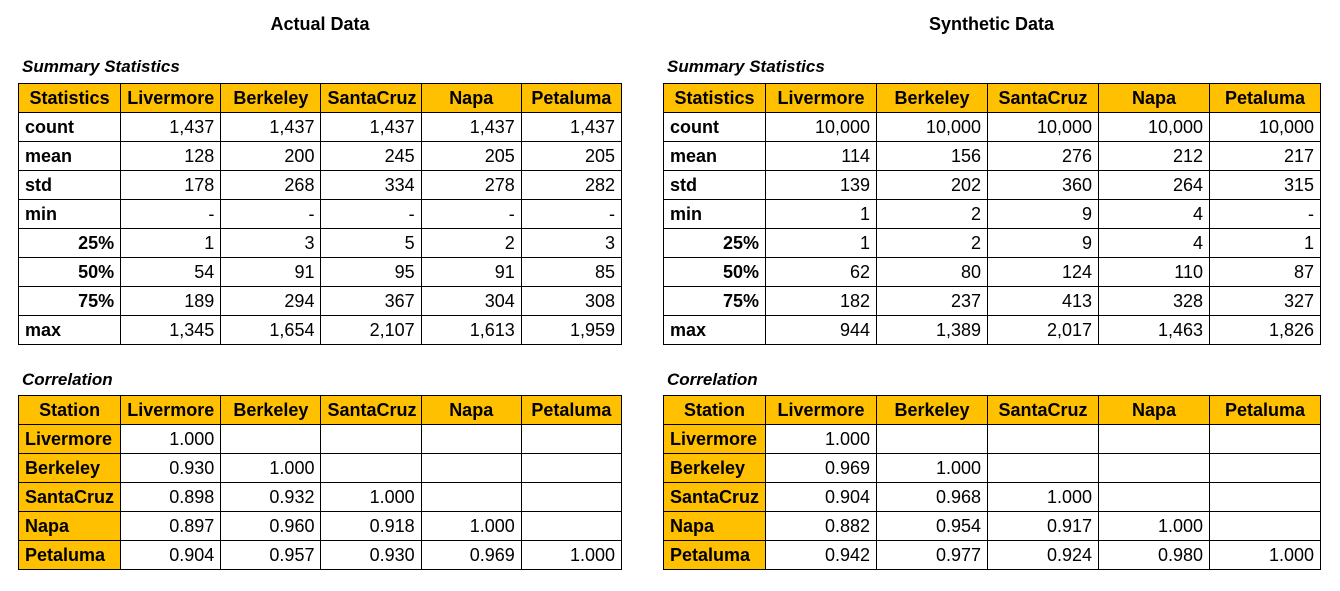  What do you see at coordinates (571, 330) in the screenshot?
I see `table-cell: 1,959` at bounding box center [571, 330].